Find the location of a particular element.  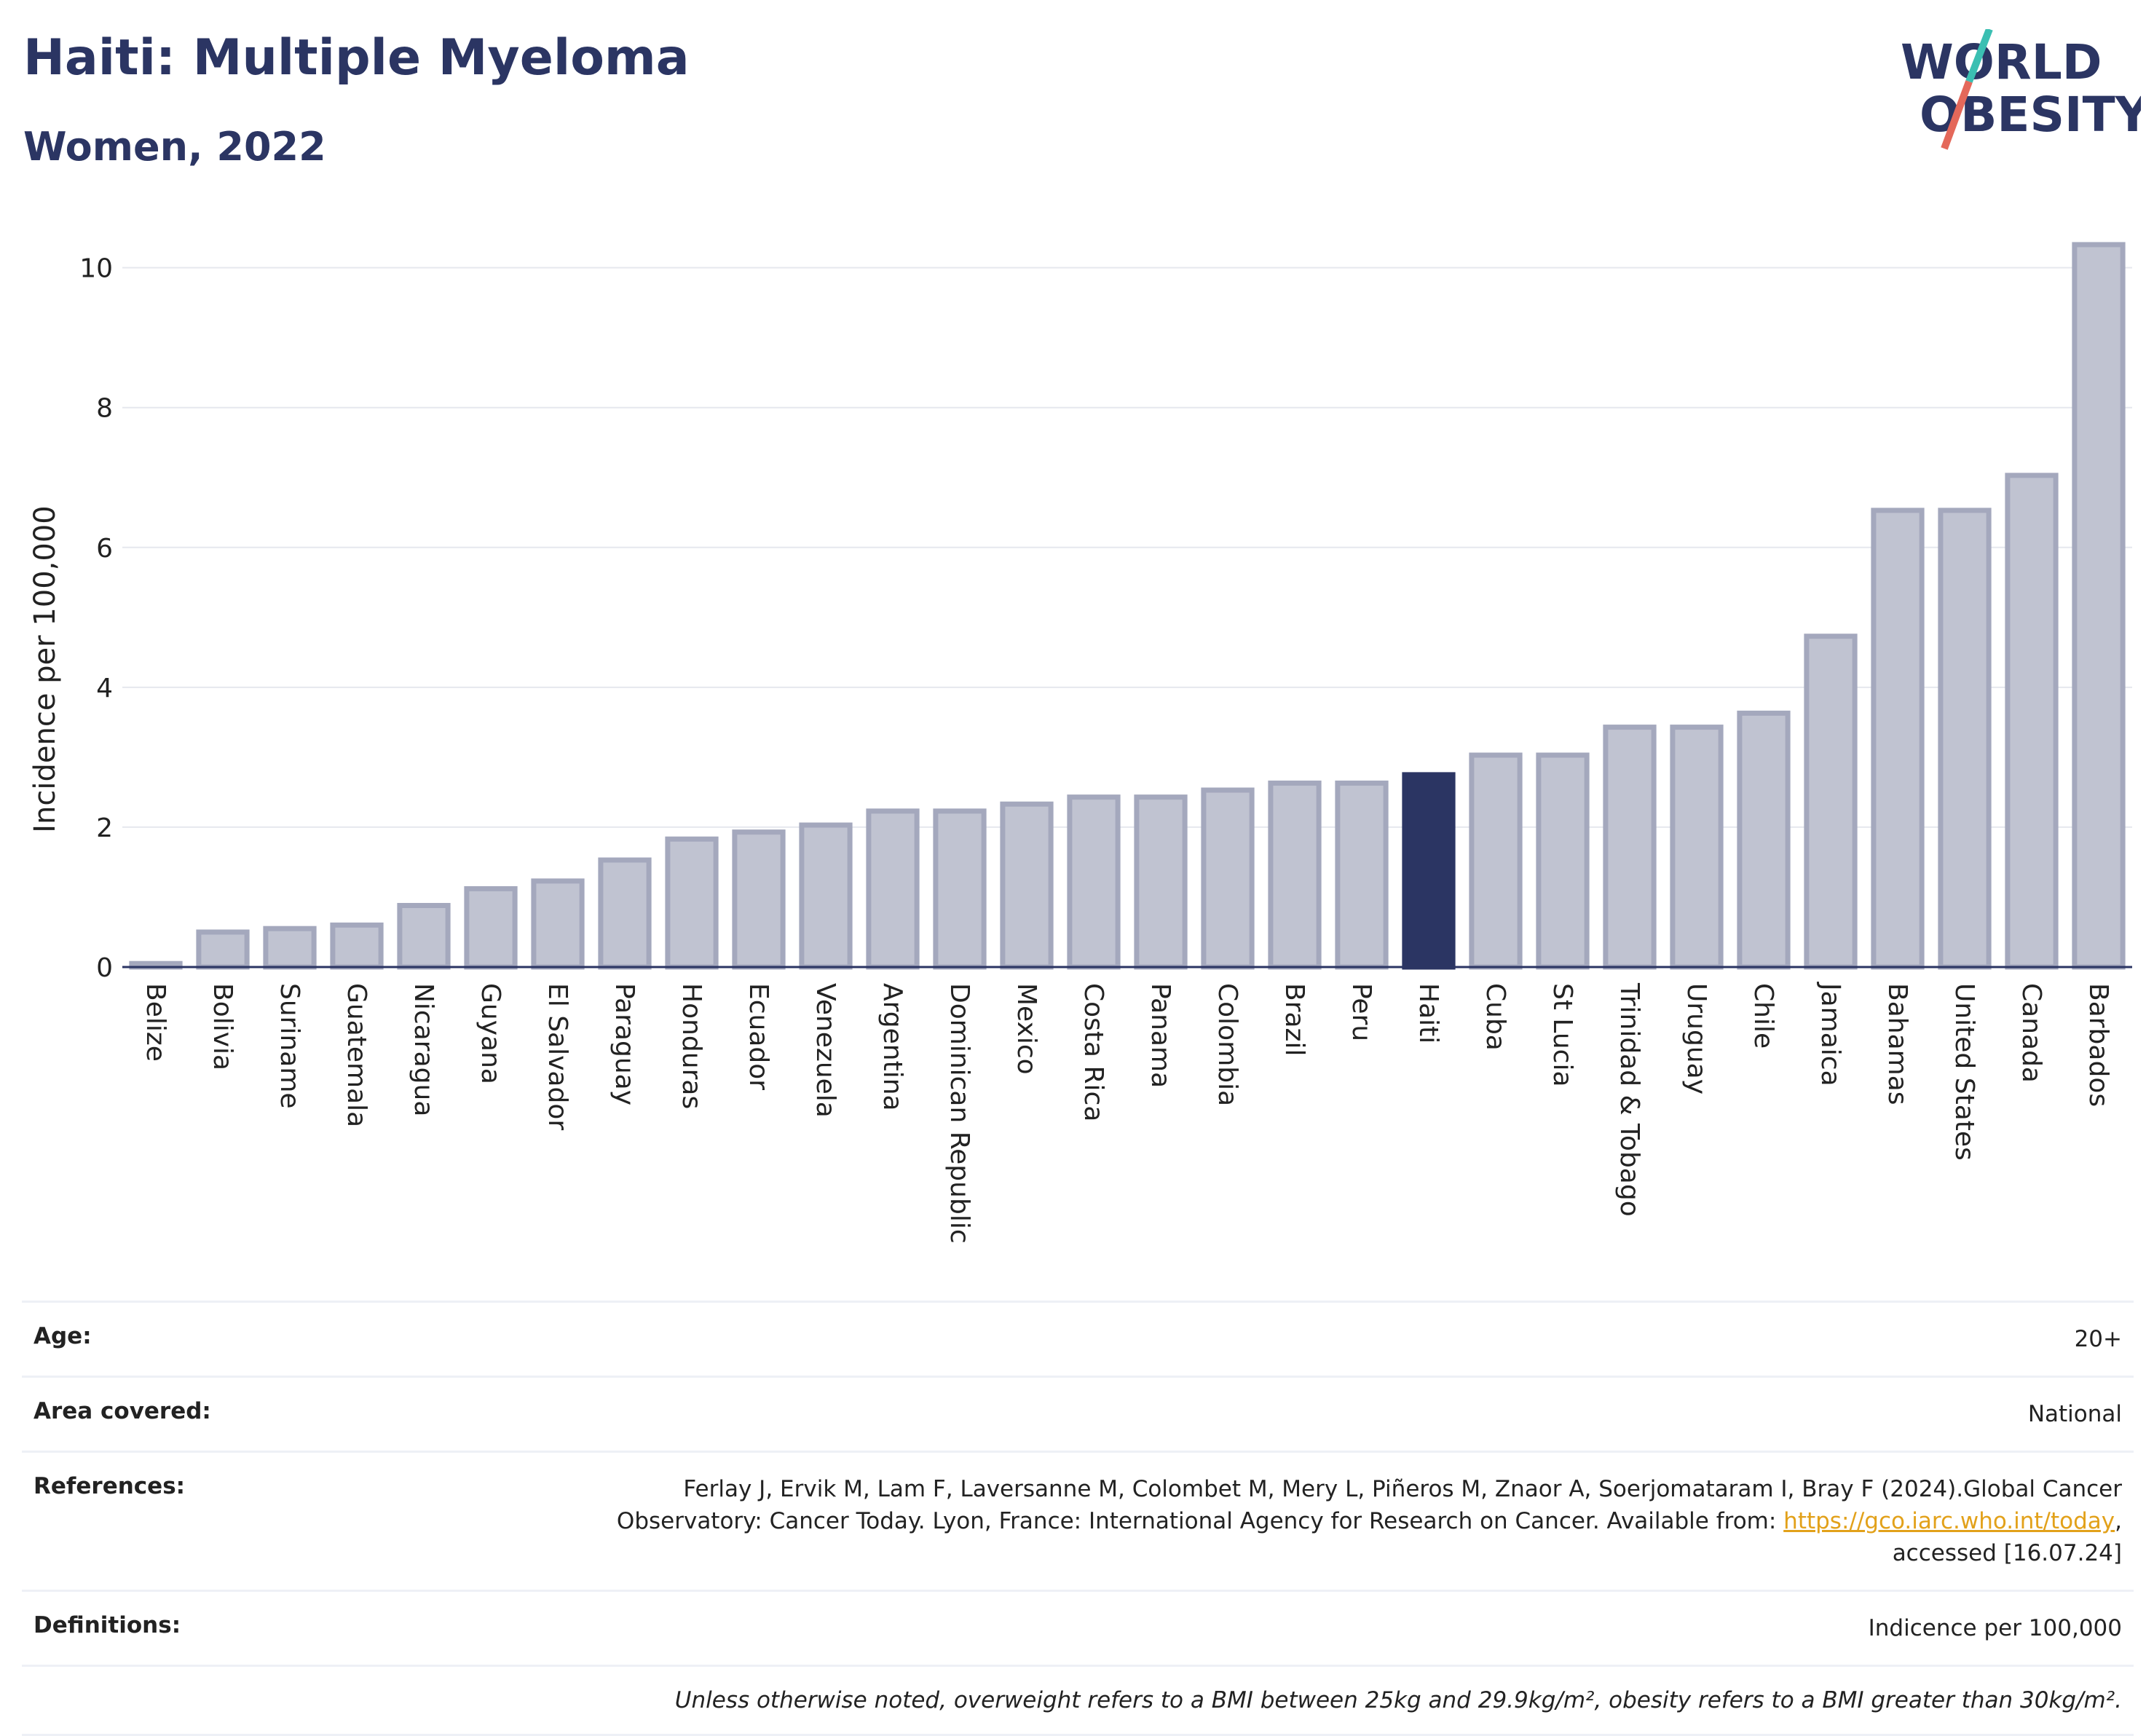

age-value: 20+ is located at coordinates (2098, 1339).